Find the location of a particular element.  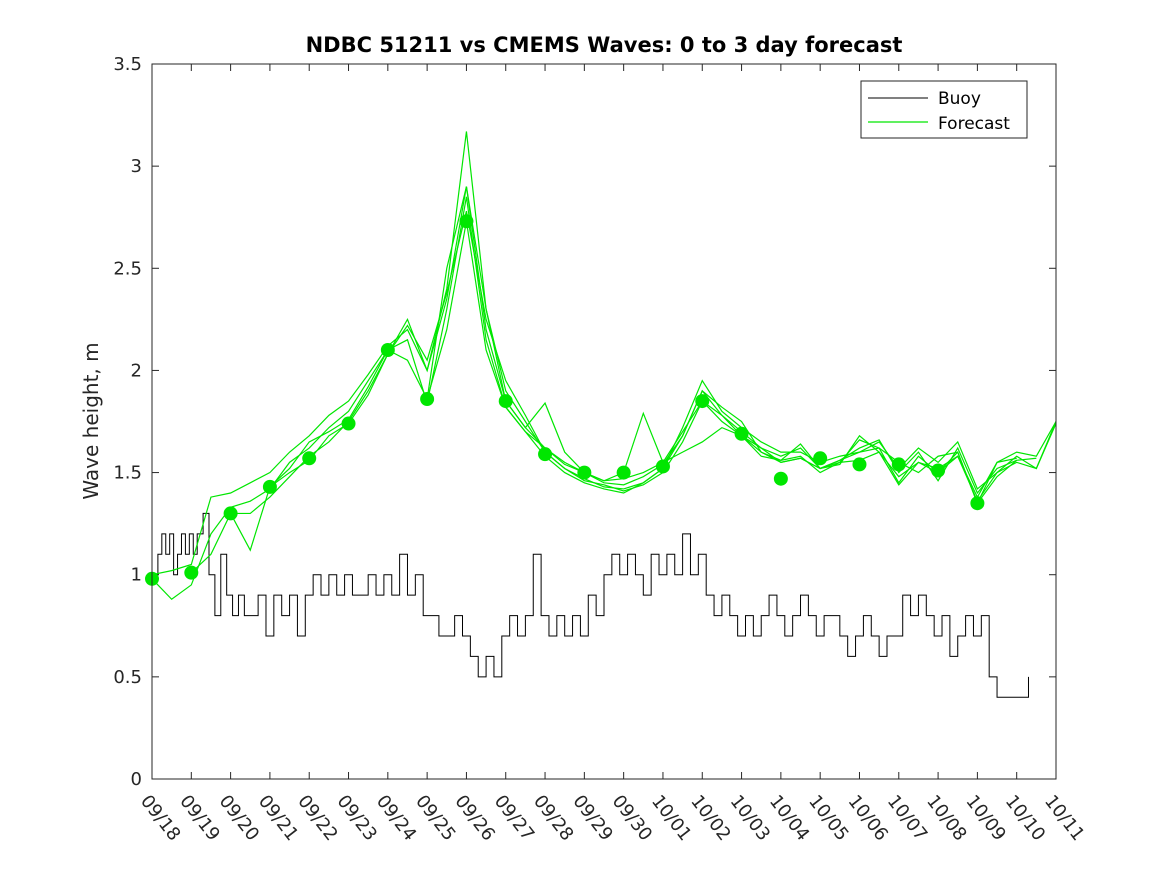

y-tick-label: 3 is located at coordinates (136, 166).